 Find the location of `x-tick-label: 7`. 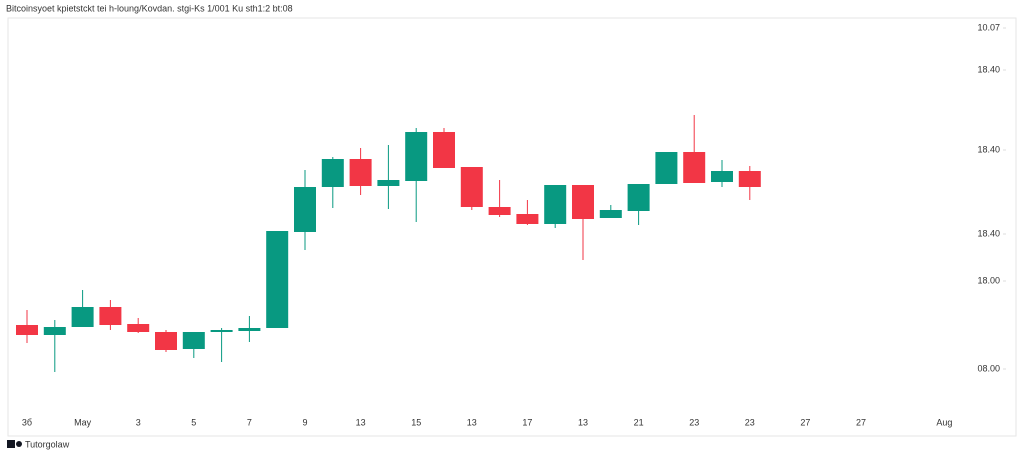

x-tick-label: 7 is located at coordinates (249, 422).